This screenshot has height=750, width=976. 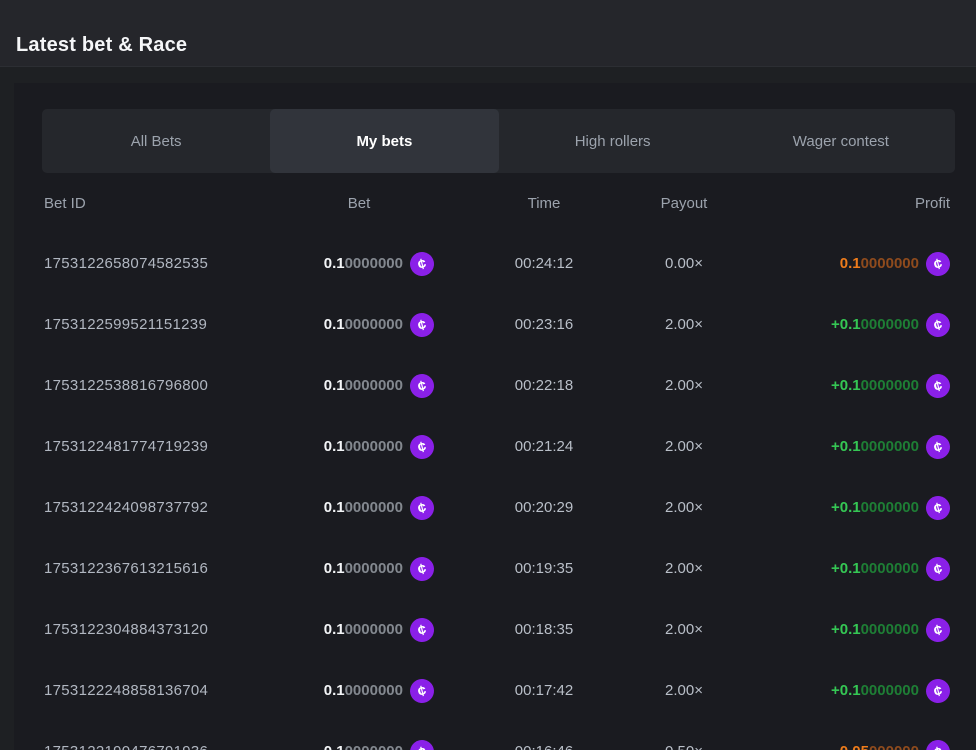 What do you see at coordinates (544, 446) in the screenshot?
I see `bet-time: 00:21:24` at bounding box center [544, 446].